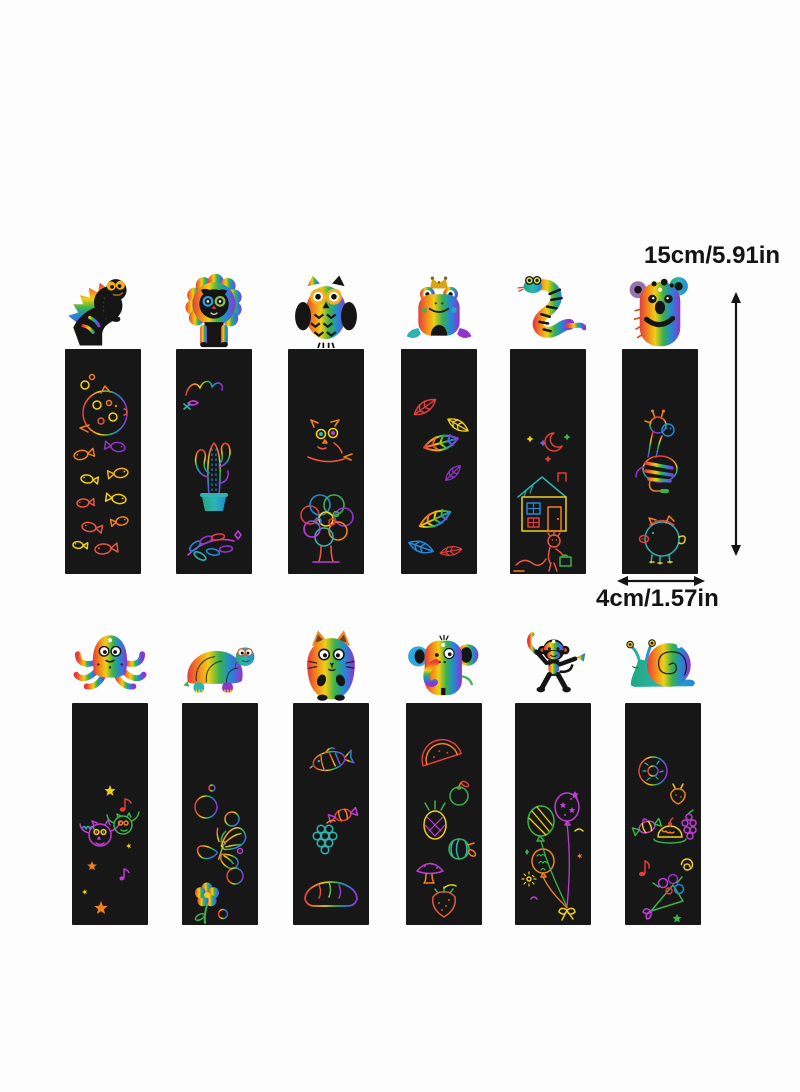 The height and width of the screenshot is (1092, 800). What do you see at coordinates (326, 311) in the screenshot?
I see `owl-icon` at bounding box center [326, 311].